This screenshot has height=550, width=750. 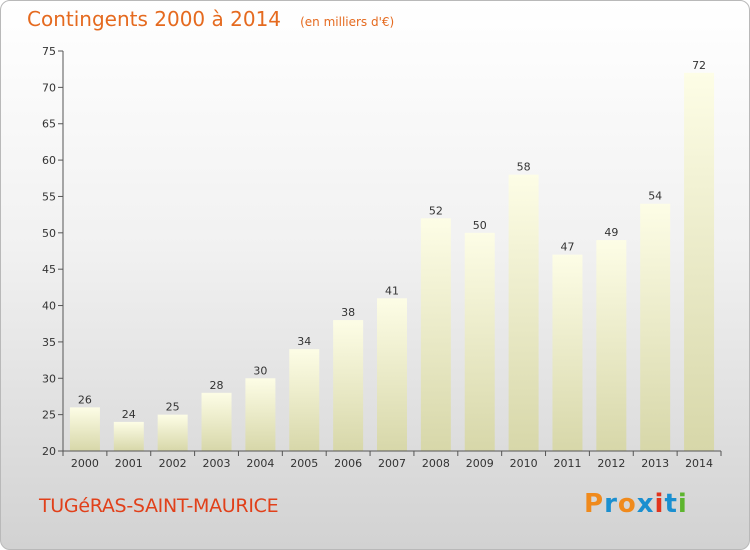 I want to click on y-tick-label: 70, so click(x=49, y=87).